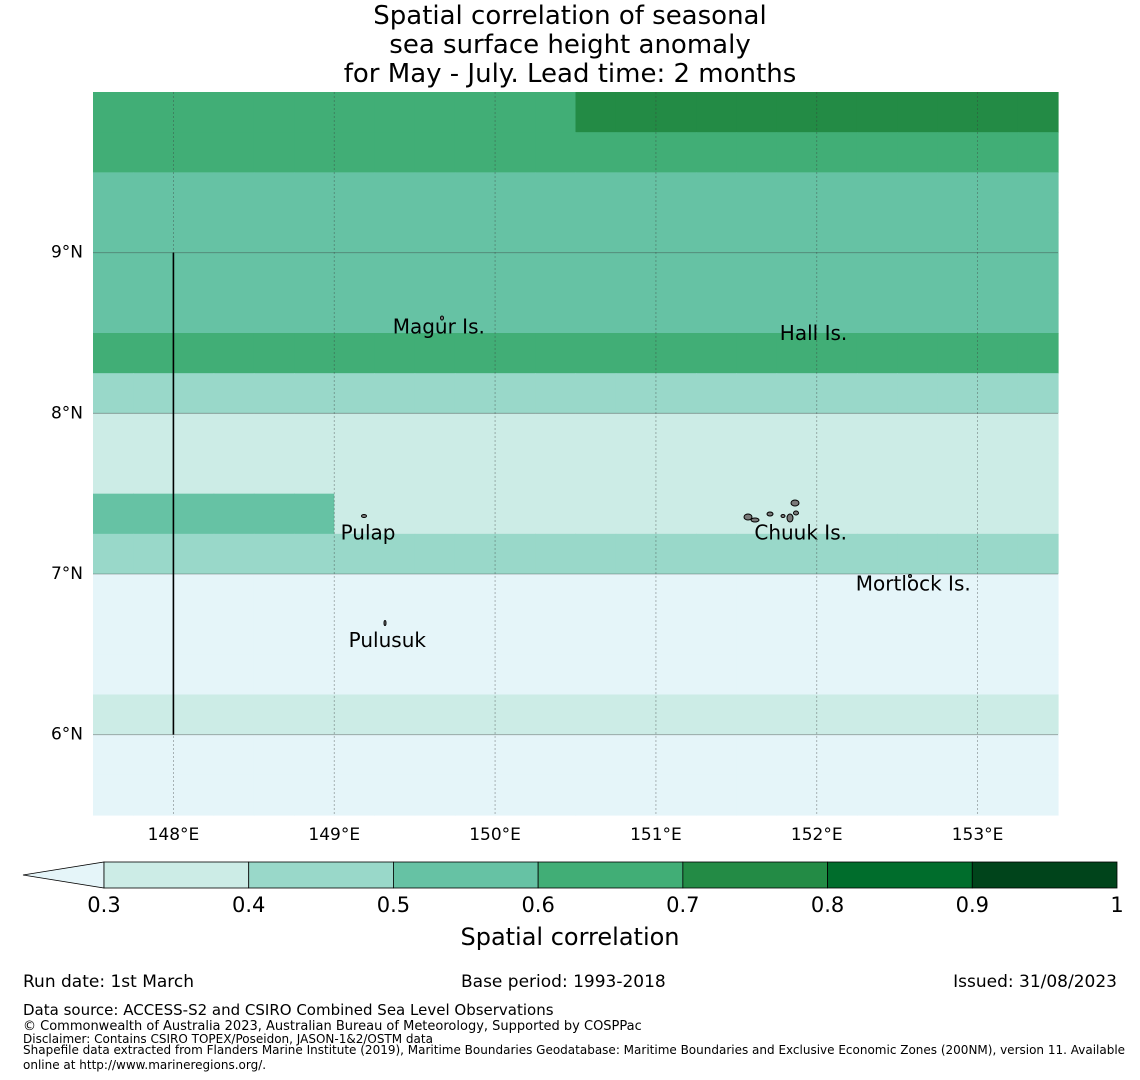  I want to click on title-line-3: for May - July. Lead time: 2 months, so click(570, 74).